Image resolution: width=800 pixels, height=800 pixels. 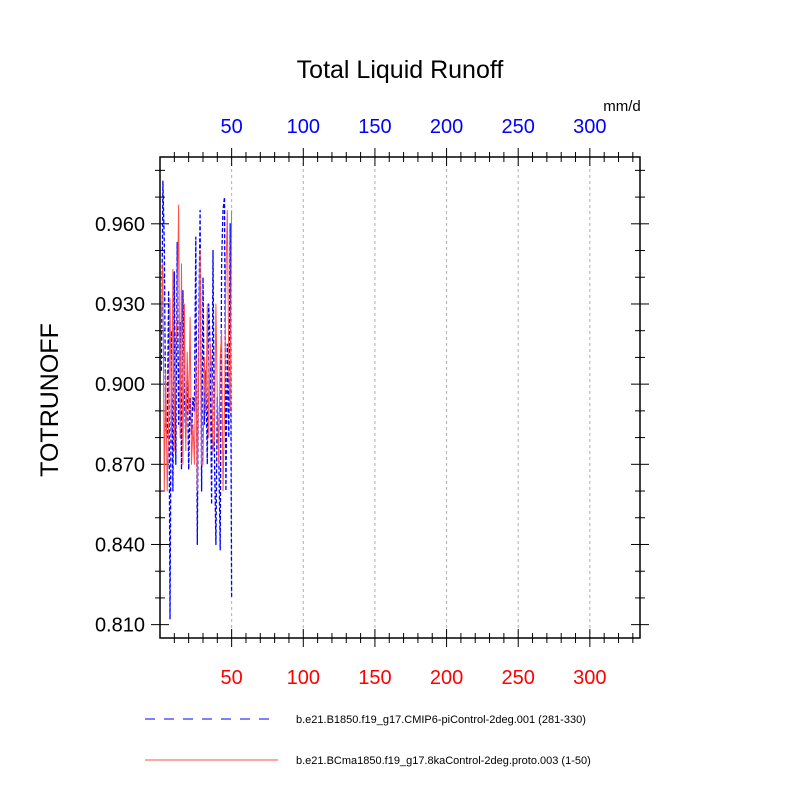 I want to click on x-tick-label-top: 200, so click(x=446, y=127).